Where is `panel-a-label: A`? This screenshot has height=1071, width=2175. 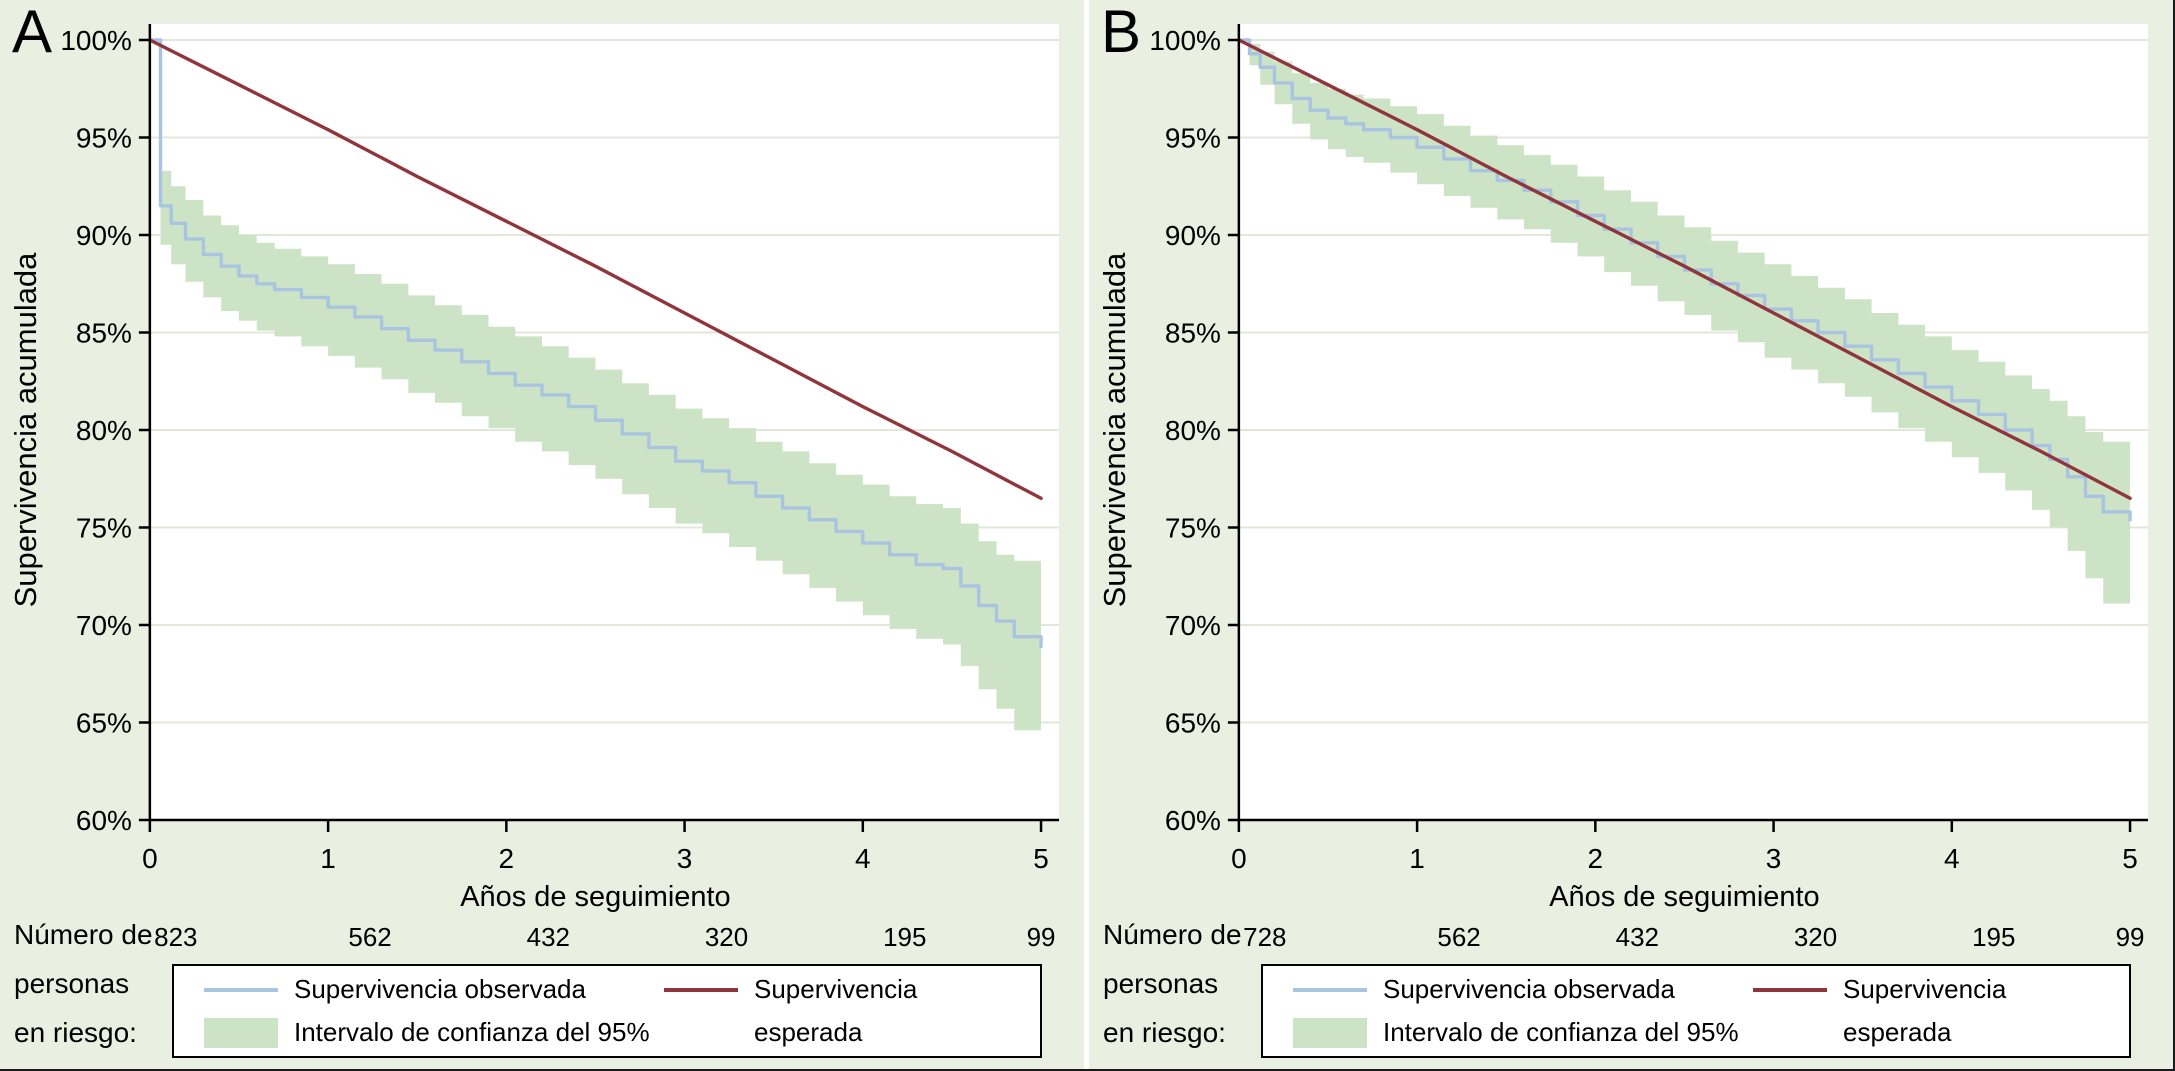
panel-a-label: A is located at coordinates (32, 32).